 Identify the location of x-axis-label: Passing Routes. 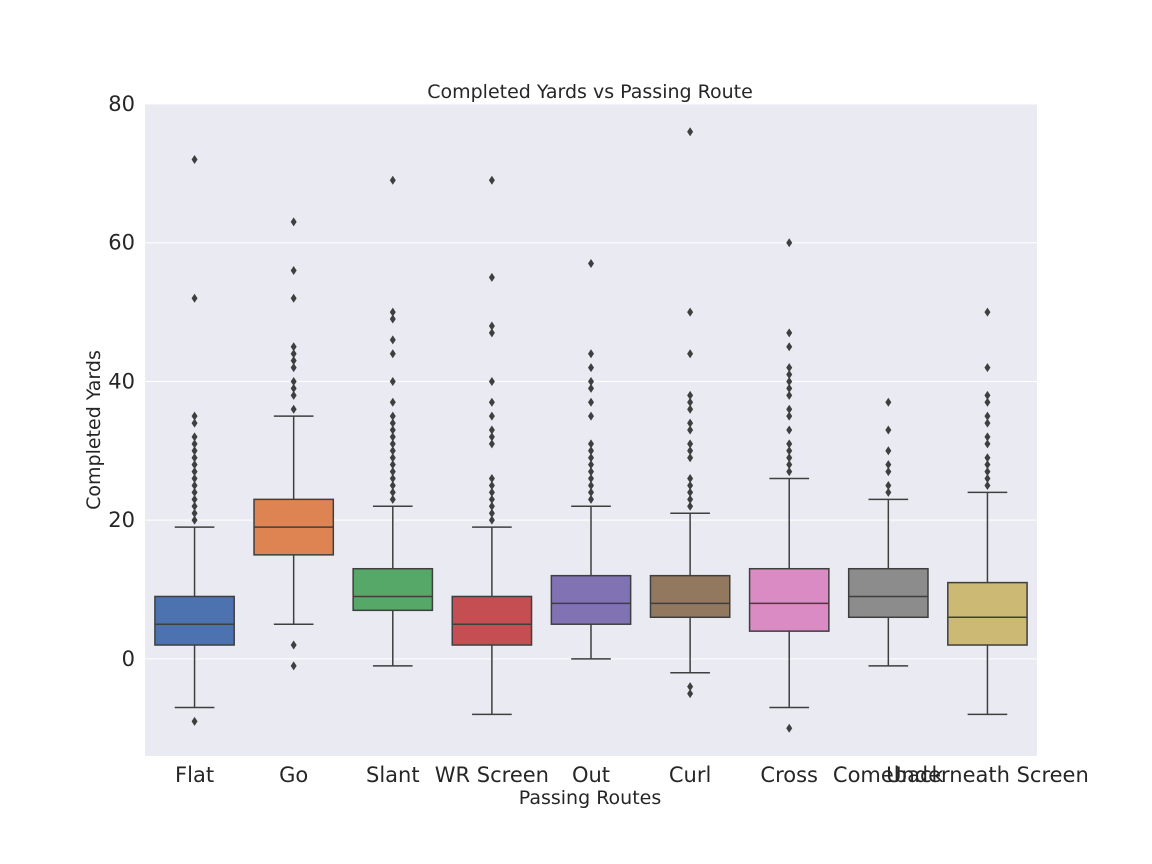
(590, 798).